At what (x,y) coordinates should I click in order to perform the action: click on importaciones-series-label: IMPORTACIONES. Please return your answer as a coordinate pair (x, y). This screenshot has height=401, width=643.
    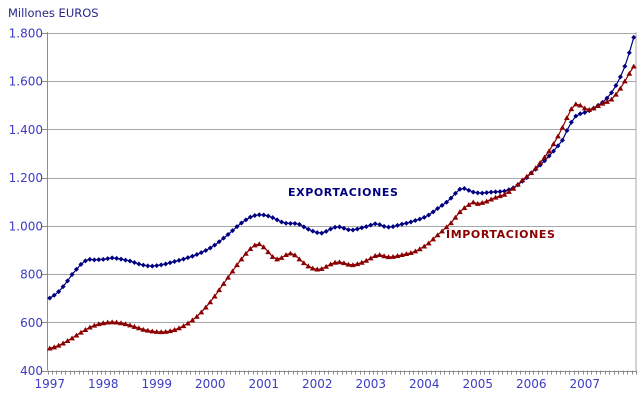
    Looking at the image, I should click on (501, 234).